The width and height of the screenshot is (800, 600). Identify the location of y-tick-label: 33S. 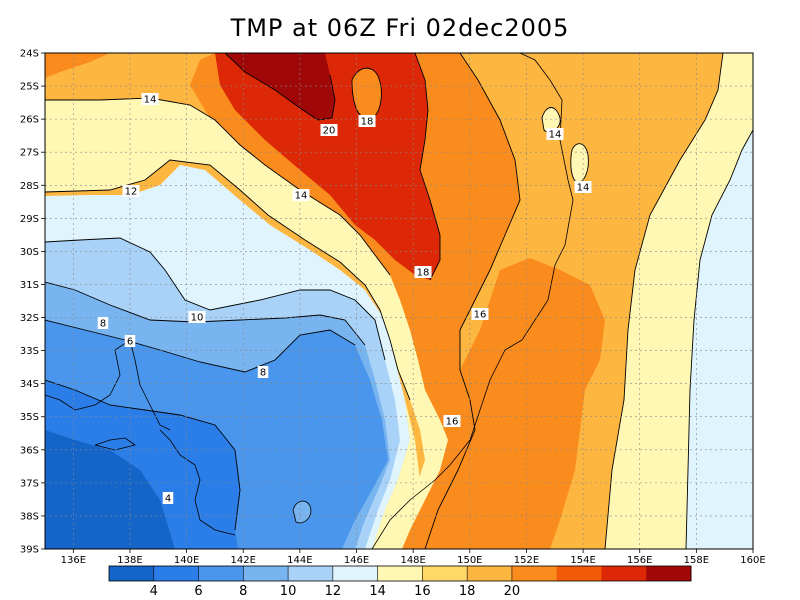
(29, 351).